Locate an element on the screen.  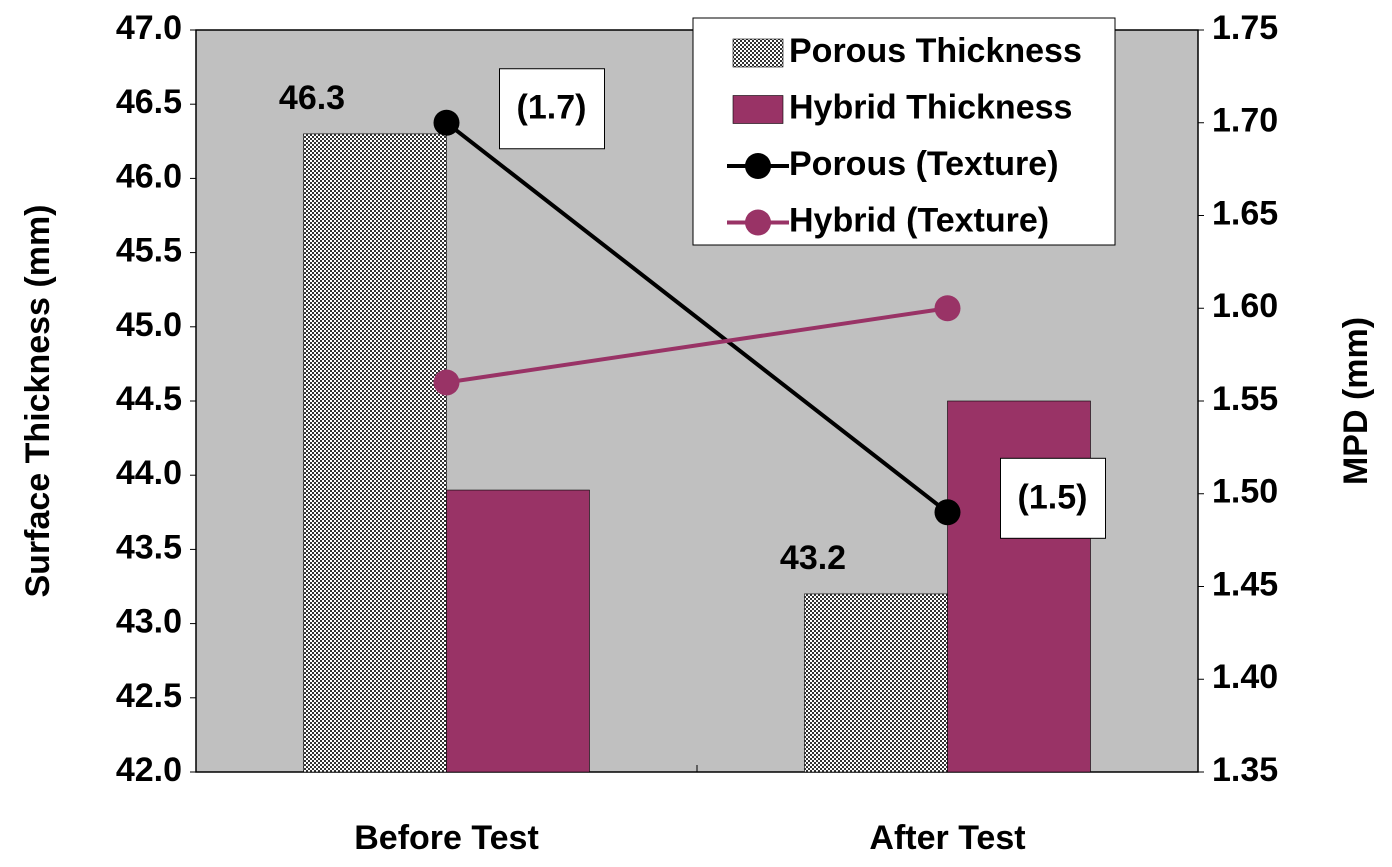
data-label: 46.3 is located at coordinates (312, 98).